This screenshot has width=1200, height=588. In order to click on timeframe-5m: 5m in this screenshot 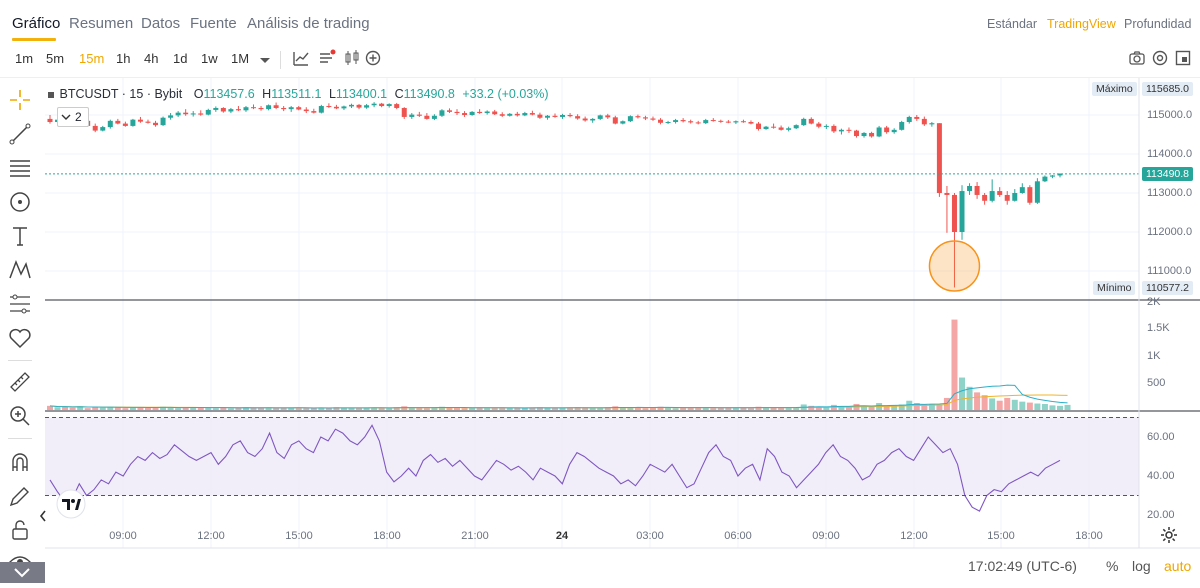, I will do `click(55, 58)`.